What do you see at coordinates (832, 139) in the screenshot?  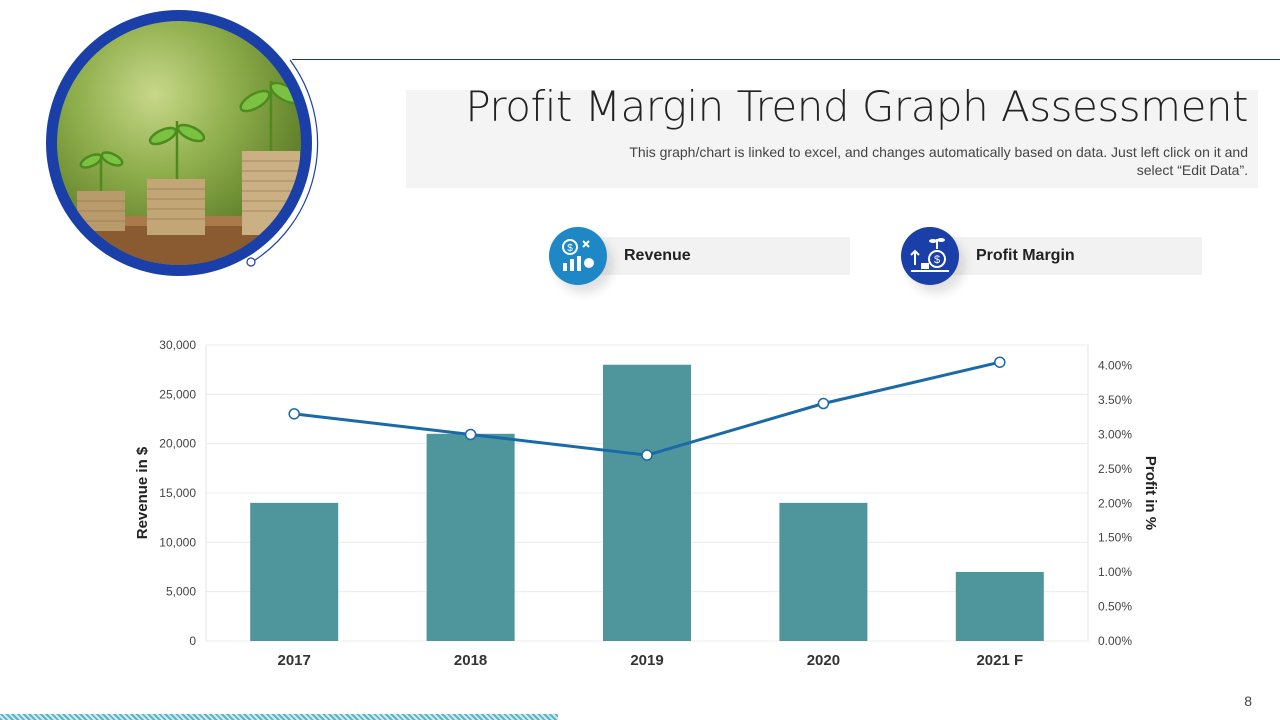 I see `title-background` at bounding box center [832, 139].